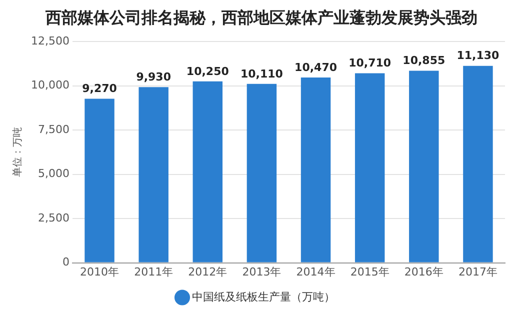  Describe the element at coordinates (100, 271) in the screenshot. I see `x-tick-label: 2010年` at that location.